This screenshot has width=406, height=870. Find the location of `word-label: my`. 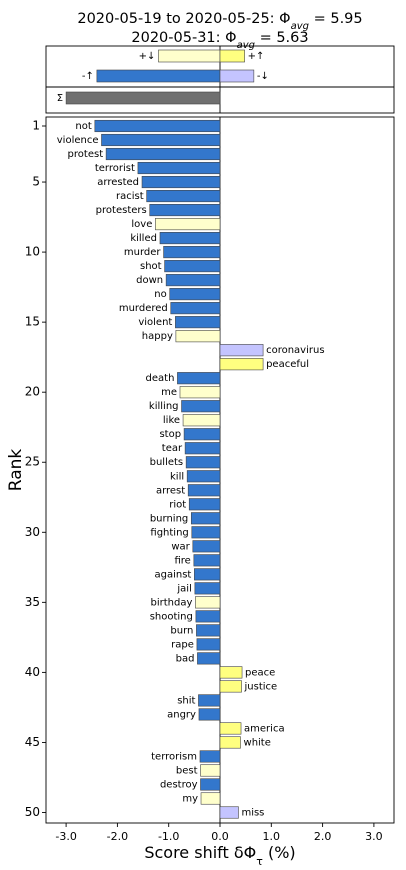

word-label: my is located at coordinates (190, 798).